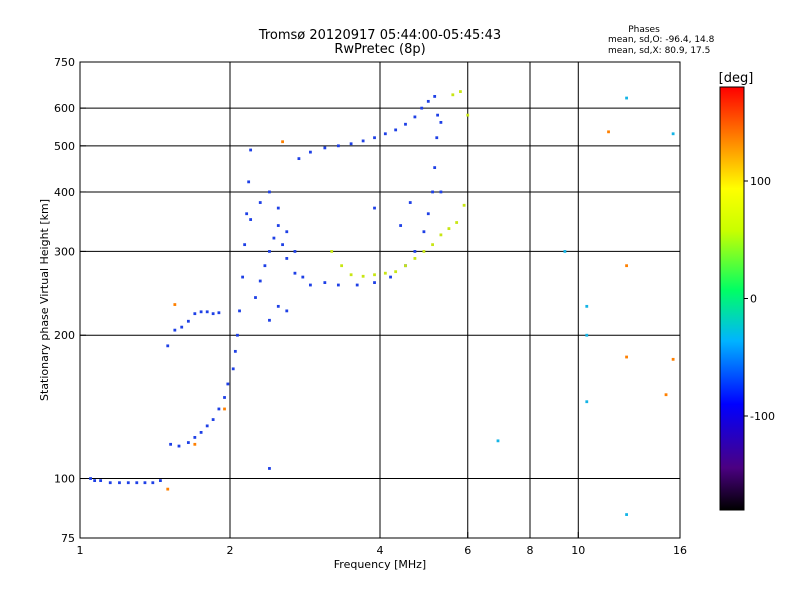 The width and height of the screenshot is (800, 600). What do you see at coordinates (759, 299) in the screenshot?
I see `colorbar-ticks: 100 0 -100` at bounding box center [759, 299].